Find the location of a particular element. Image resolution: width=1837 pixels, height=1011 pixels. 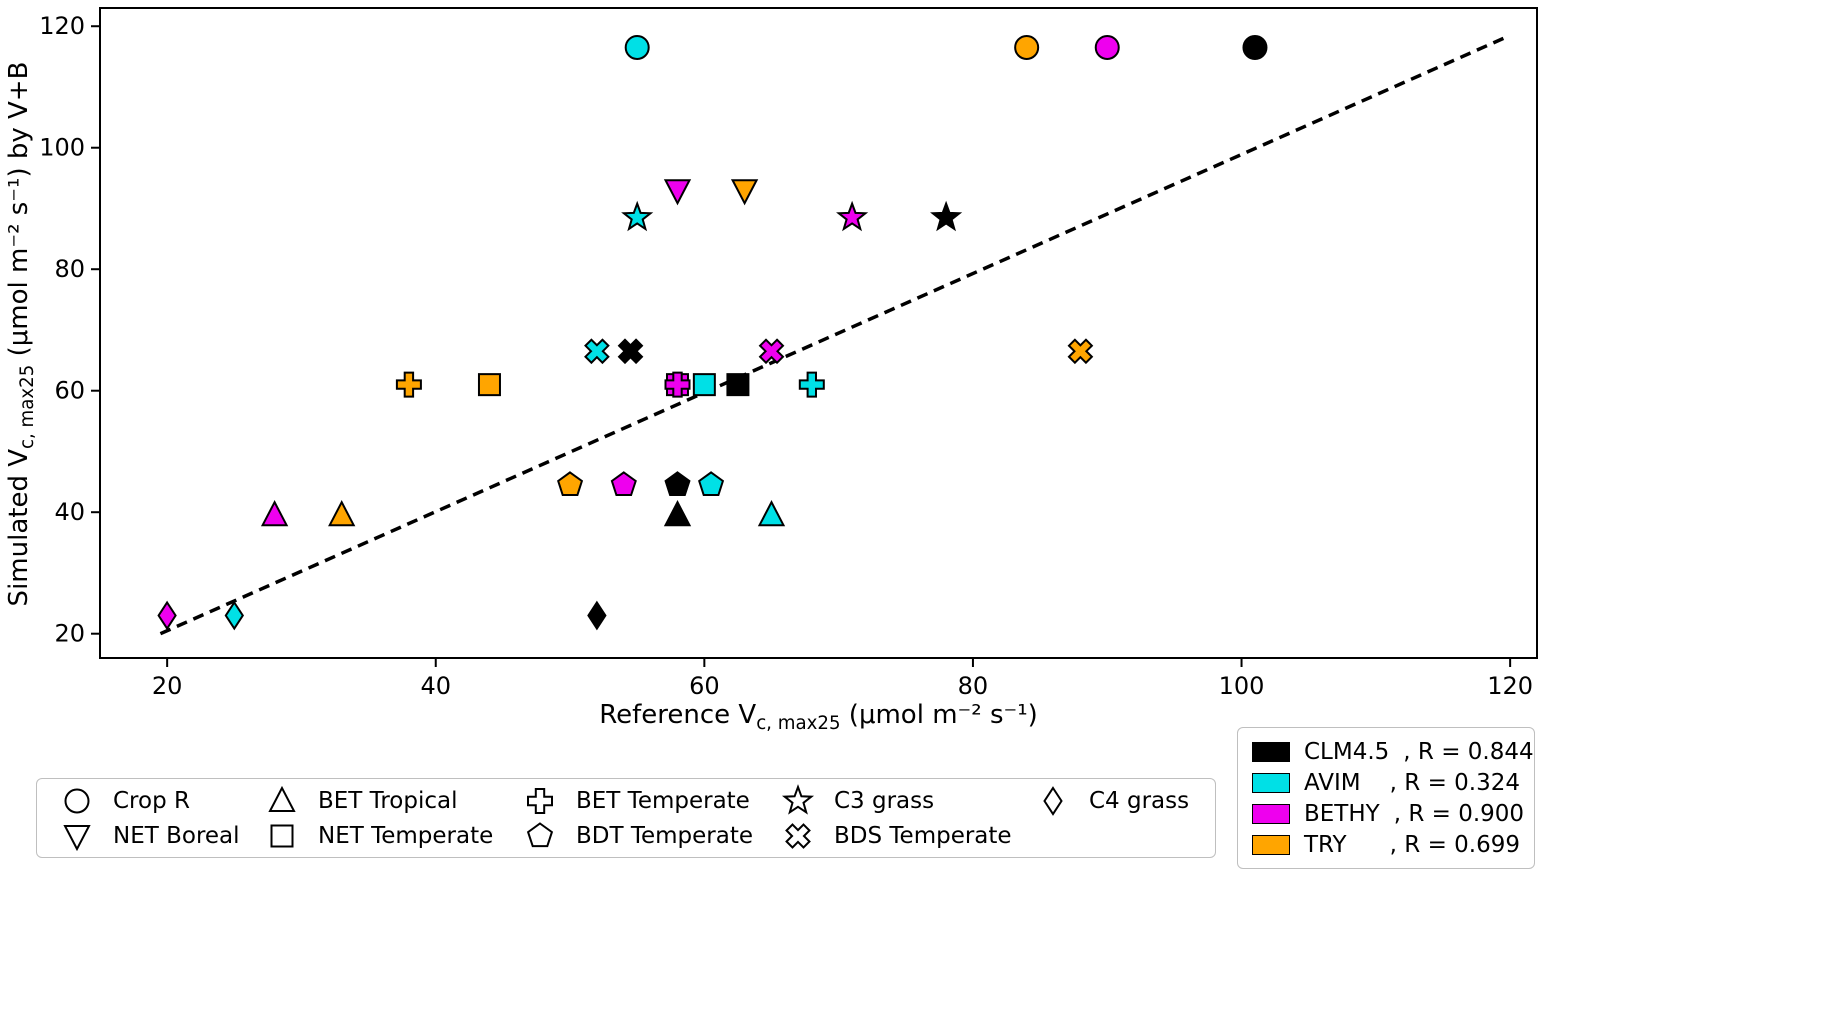

legend-item-label: Crop R is located at coordinates (151, 800).